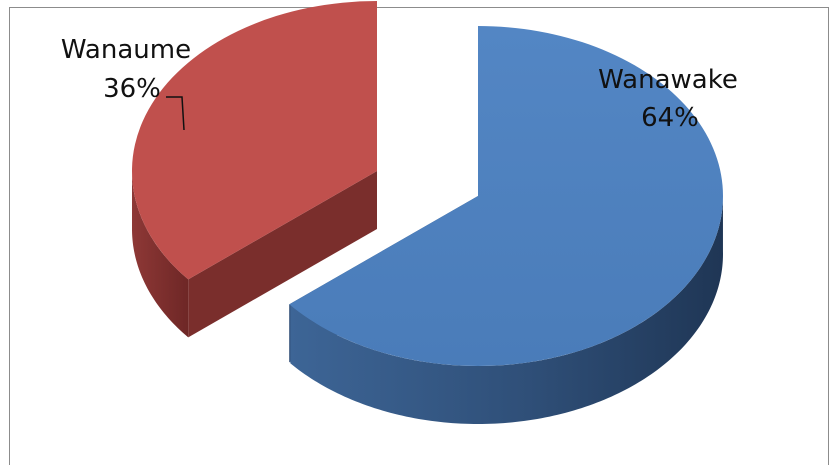 The height and width of the screenshot is (466, 836). Describe the element at coordinates (175, 113) in the screenshot. I see `leader-line-wanaume` at that location.